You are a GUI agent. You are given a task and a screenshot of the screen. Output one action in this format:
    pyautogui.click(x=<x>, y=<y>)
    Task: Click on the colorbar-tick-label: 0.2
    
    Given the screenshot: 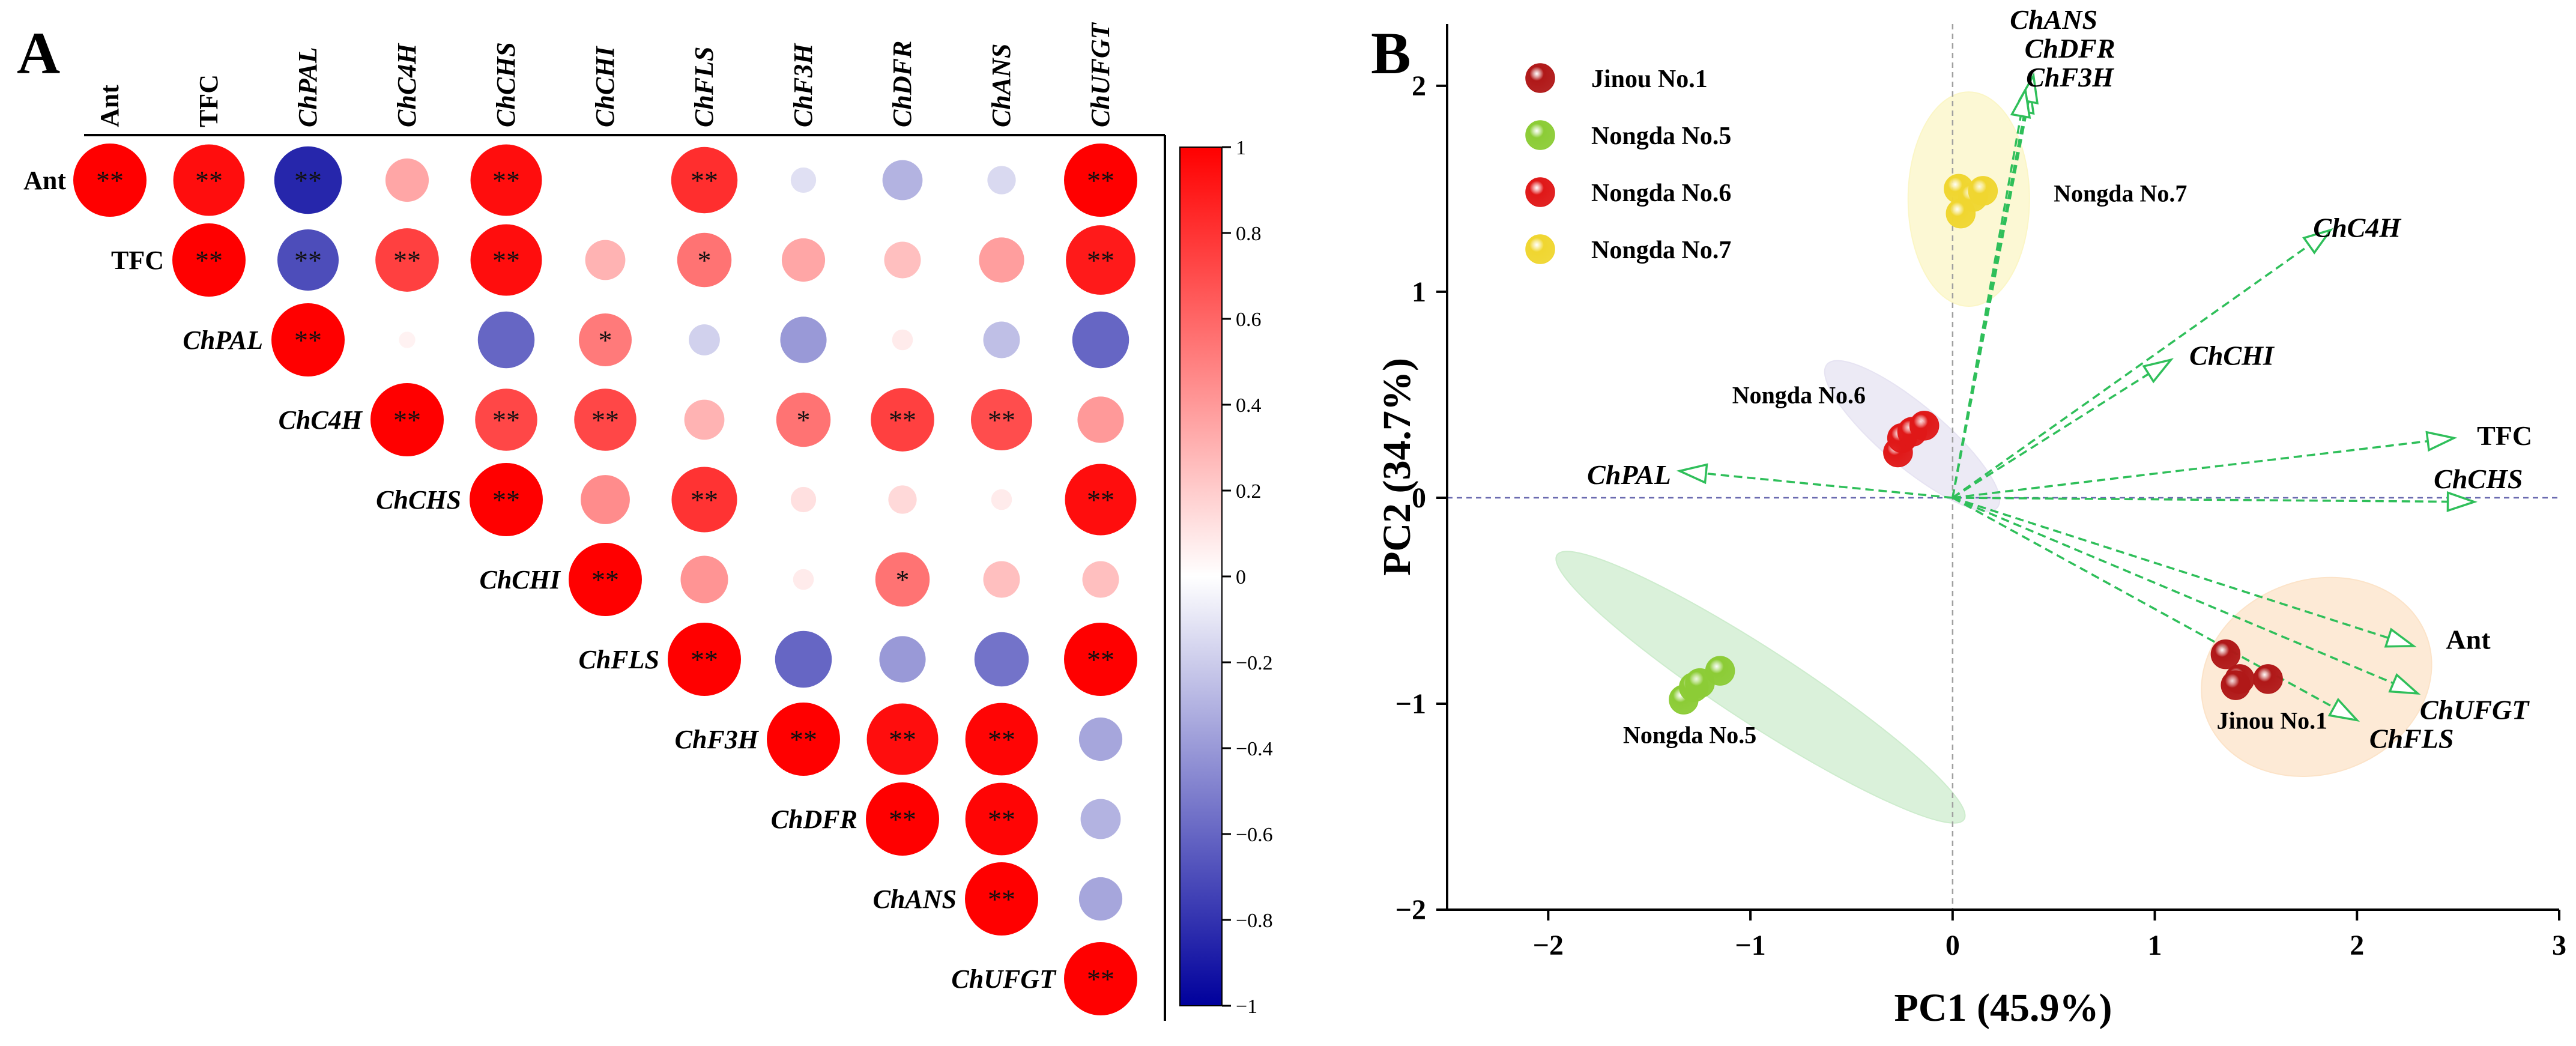 What is the action you would take?
    pyautogui.click(x=1249, y=491)
    